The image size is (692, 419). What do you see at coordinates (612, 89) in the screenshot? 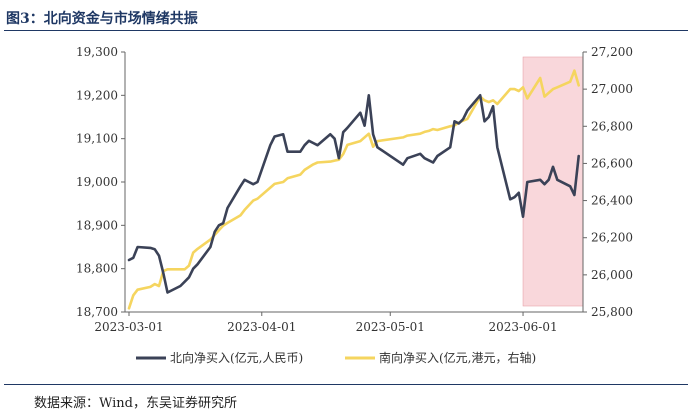
I see `right-tick-label: 27,000` at bounding box center [612, 89].